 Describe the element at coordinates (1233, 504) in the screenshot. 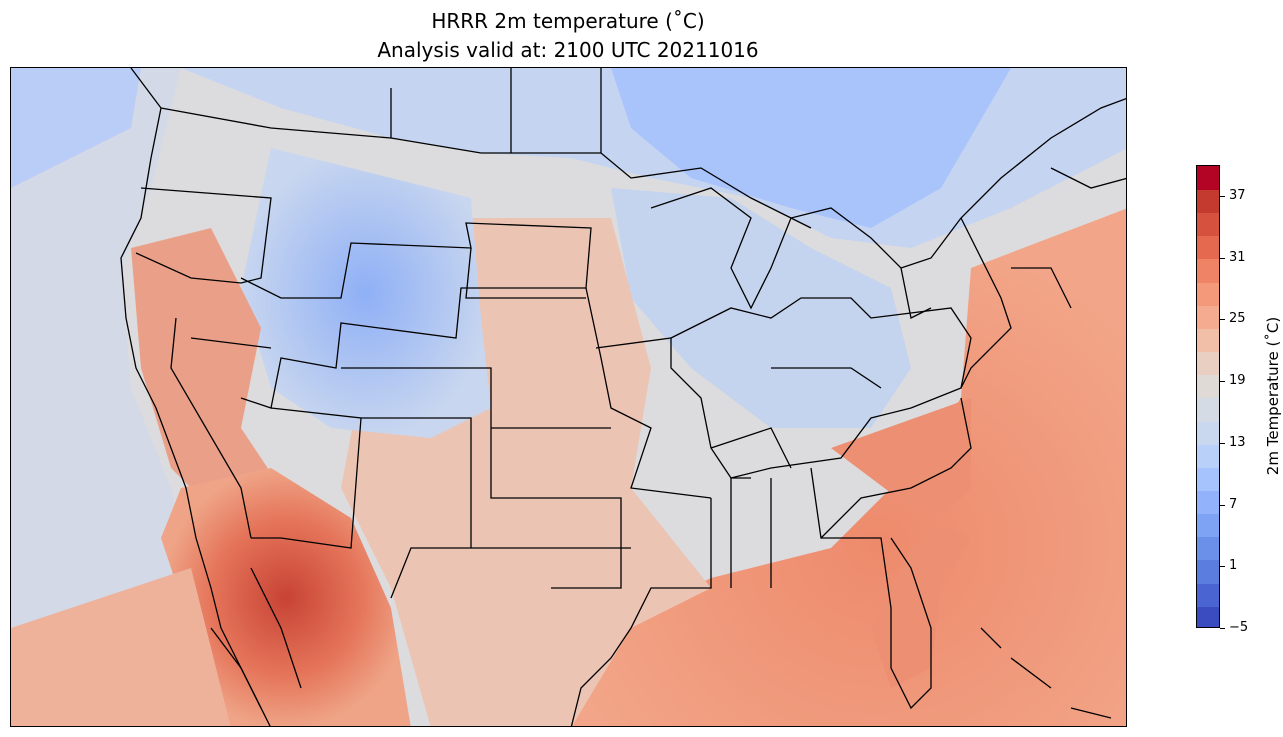

I see `colorbar-tick-label: 7` at that location.